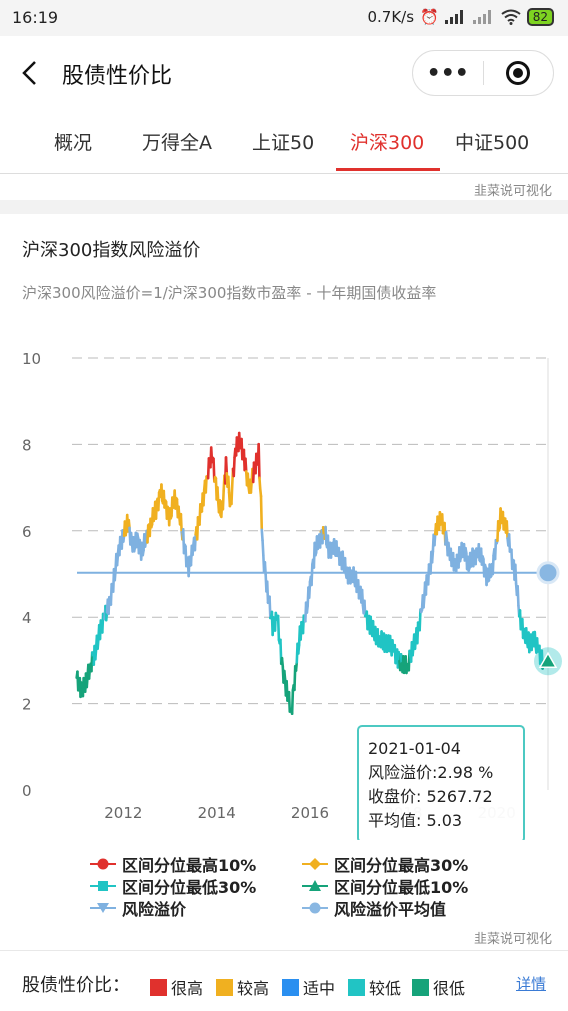 This screenshot has height=1011, width=568. Describe the element at coordinates (530, 984) in the screenshot. I see `detail-link: 详情` at that location.